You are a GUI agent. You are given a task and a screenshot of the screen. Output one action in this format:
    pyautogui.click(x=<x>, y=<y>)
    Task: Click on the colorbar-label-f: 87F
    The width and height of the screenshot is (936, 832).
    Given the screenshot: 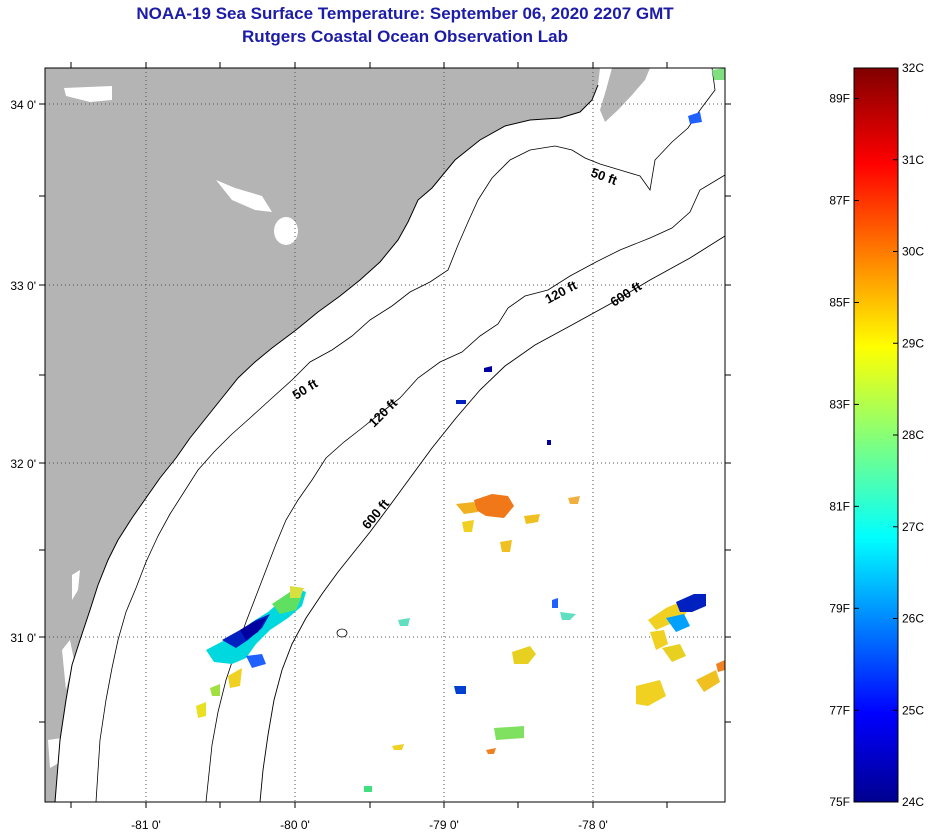 What is the action you would take?
    pyautogui.click(x=839, y=201)
    